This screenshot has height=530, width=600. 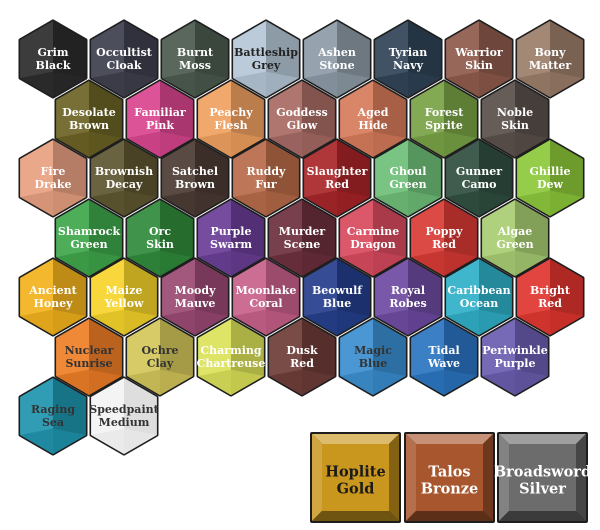 I want to click on swatch-label-line2: Chartreuse, so click(x=231, y=363).